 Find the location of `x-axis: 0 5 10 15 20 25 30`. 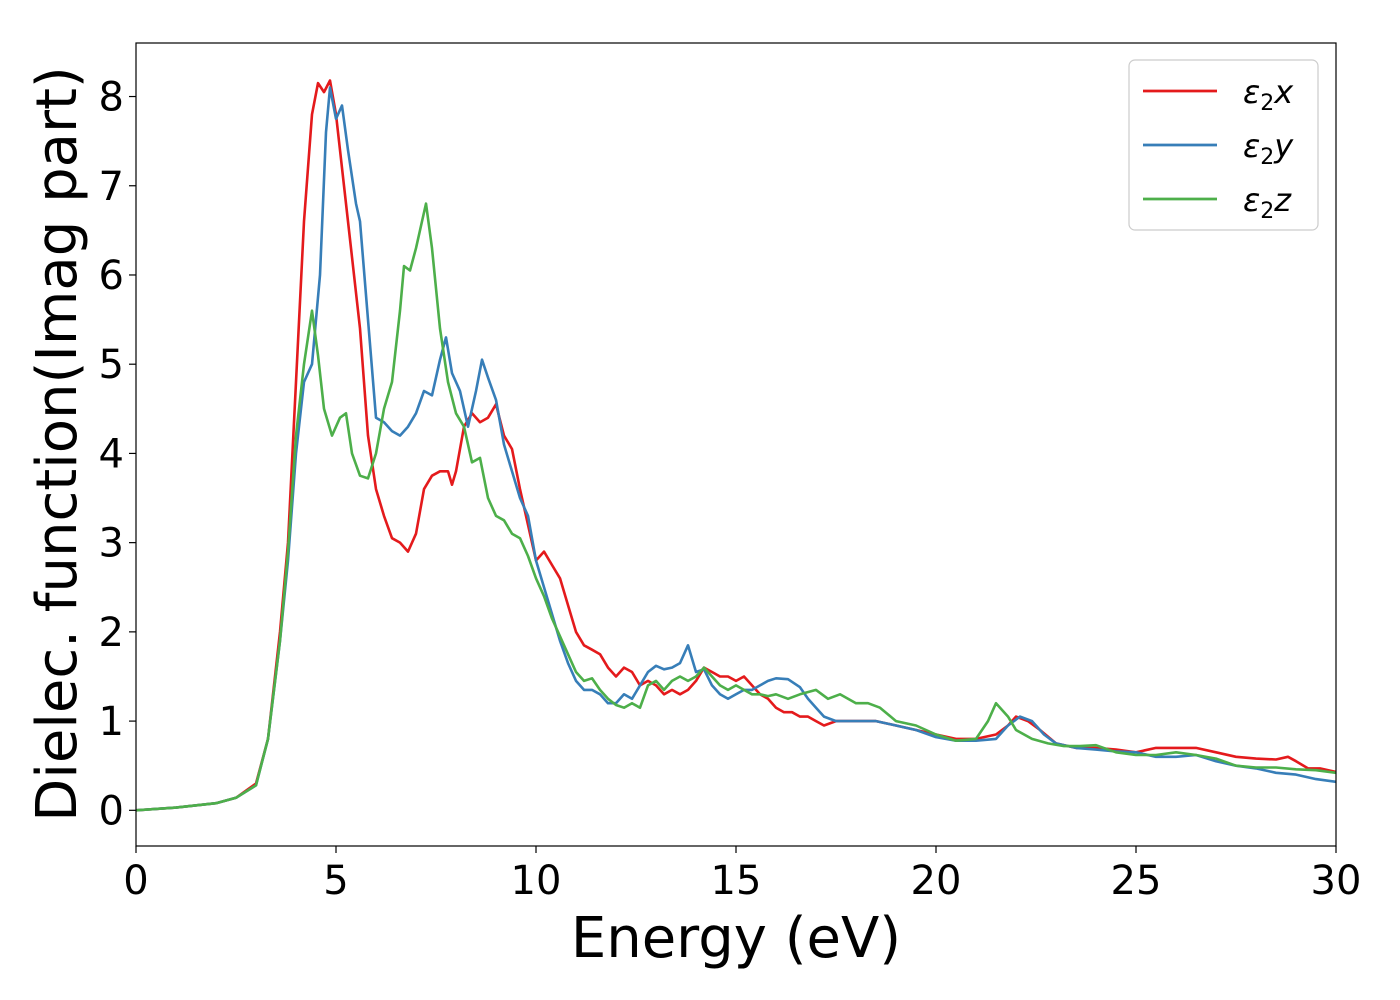

x-axis: 0 5 10 15 20 25 30 is located at coordinates (742, 875).